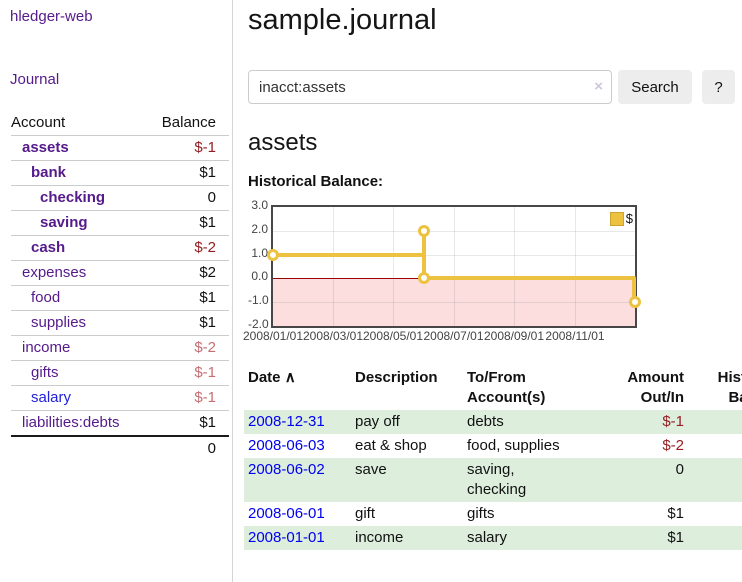 The width and height of the screenshot is (742, 582). Describe the element at coordinates (207, 272) in the screenshot. I see `account-balance: $2` at that location.